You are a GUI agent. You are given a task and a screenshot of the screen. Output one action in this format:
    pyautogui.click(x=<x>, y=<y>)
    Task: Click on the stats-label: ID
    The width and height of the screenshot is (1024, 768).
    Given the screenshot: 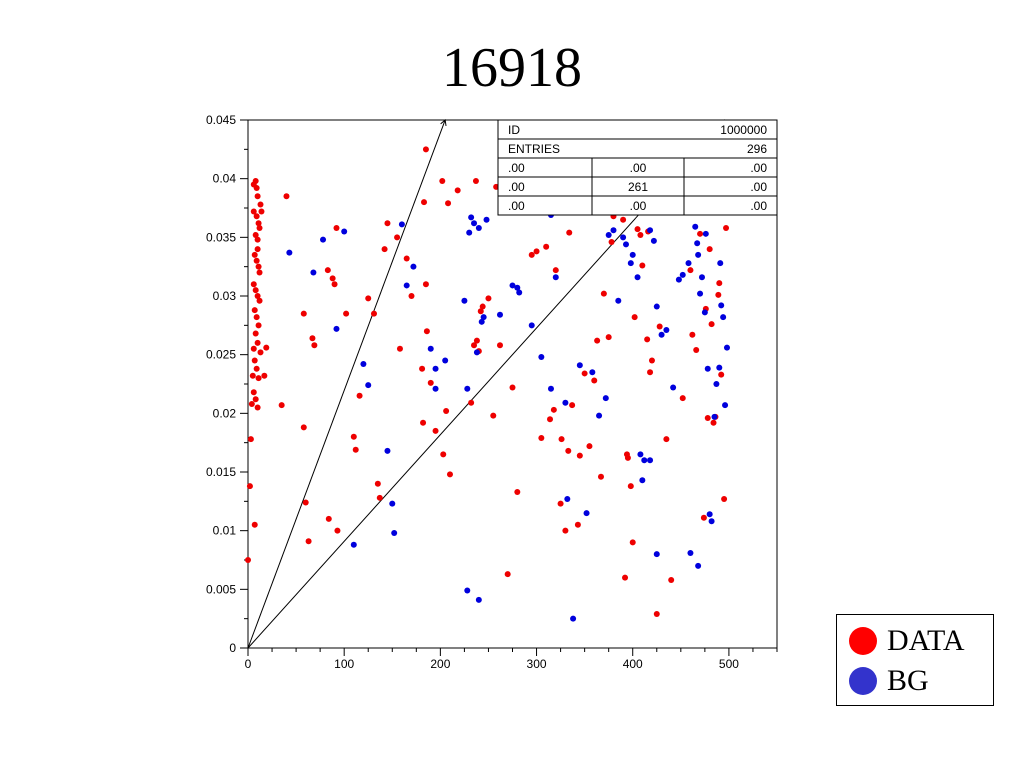 What is the action you would take?
    pyautogui.click(x=514, y=130)
    